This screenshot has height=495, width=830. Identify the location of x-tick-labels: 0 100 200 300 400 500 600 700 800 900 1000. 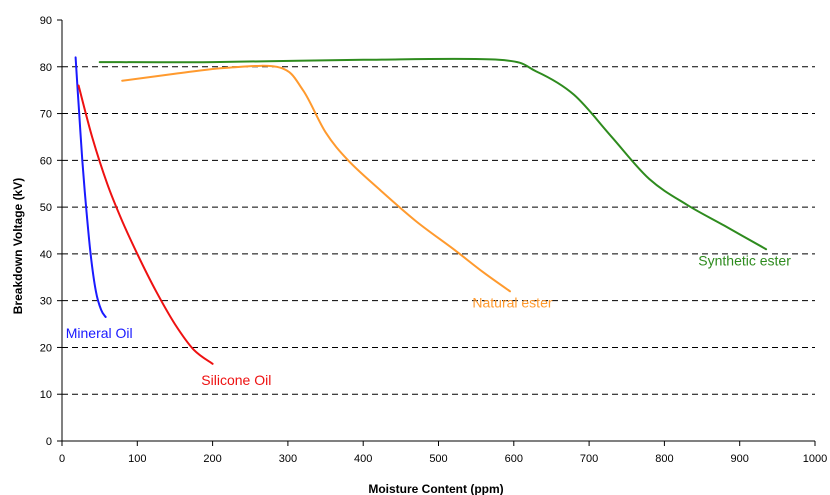
(443, 453).